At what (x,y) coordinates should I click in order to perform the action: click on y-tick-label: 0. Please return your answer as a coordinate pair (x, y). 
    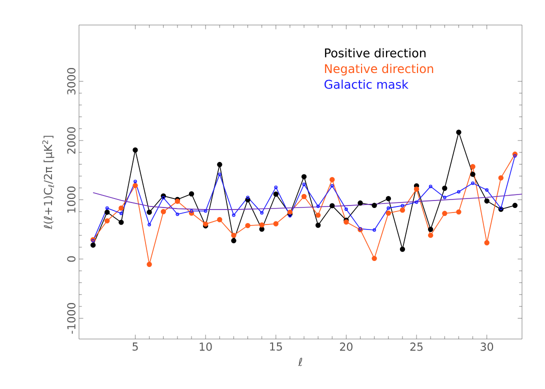
    Looking at the image, I should click on (71, 259).